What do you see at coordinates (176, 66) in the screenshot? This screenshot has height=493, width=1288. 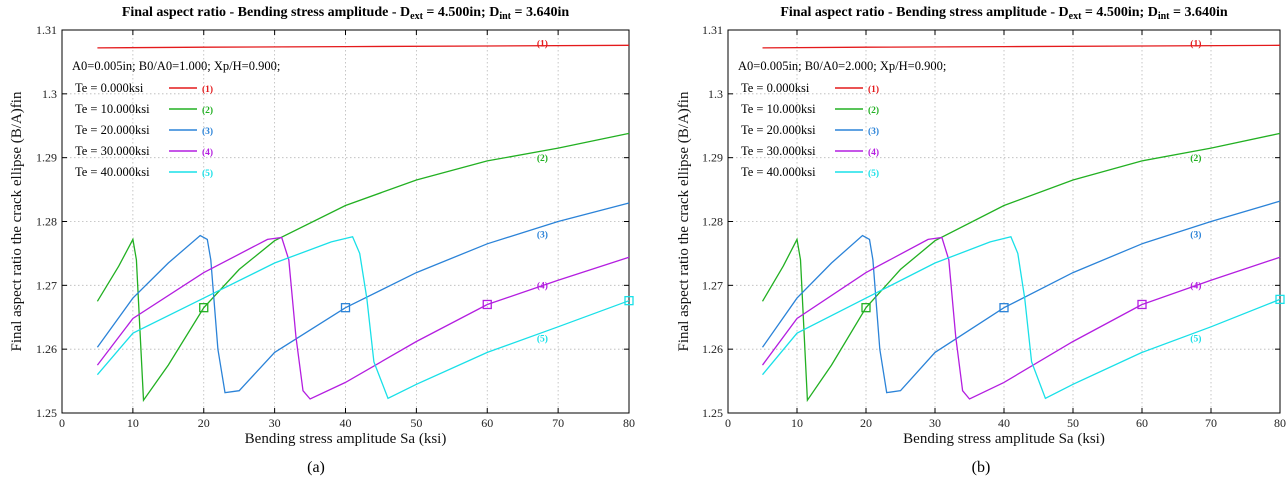 I see `parameters-text: A0=0.005in; B0/A0=1.000; Xp/H=0.900;` at bounding box center [176, 66].